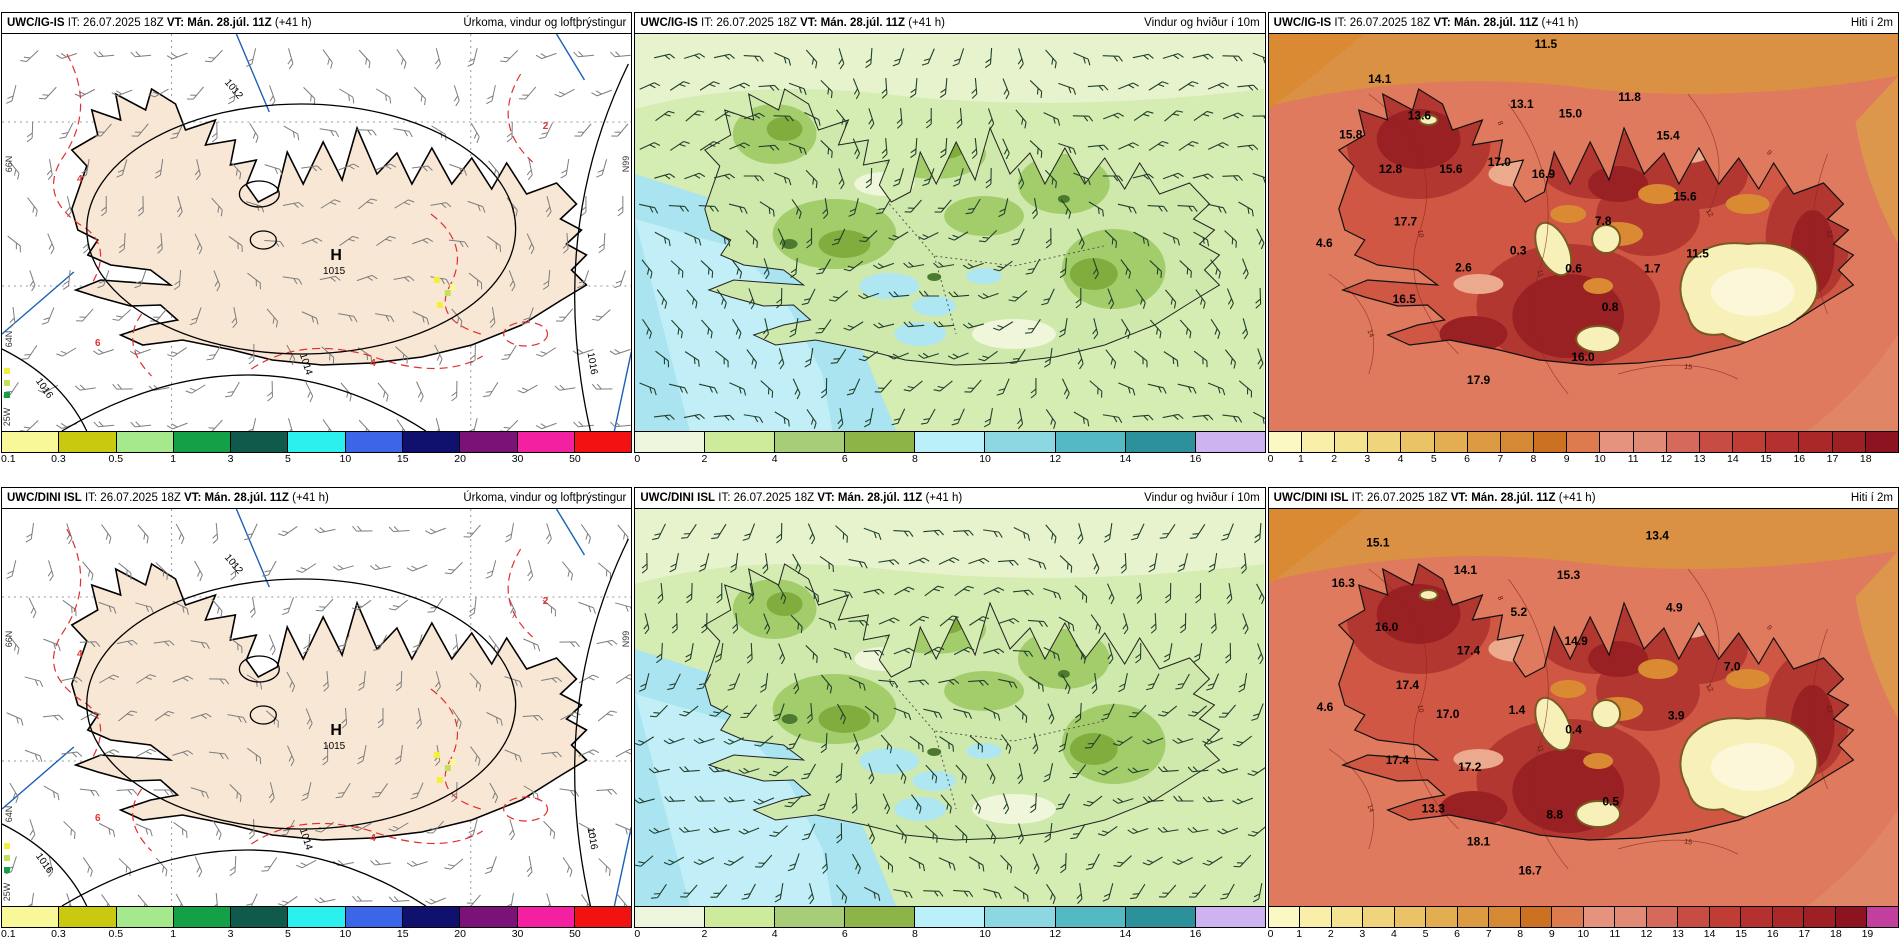  What do you see at coordinates (1676, 715) in the screenshot?
I see `temp-value-label: 3.9` at bounding box center [1676, 715].